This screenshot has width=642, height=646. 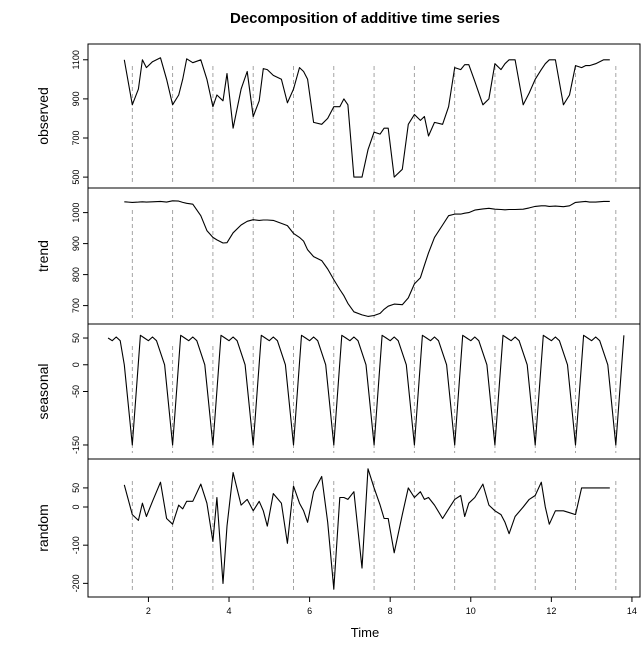 What do you see at coordinates (148, 611) in the screenshot?
I see `x-tick-label: 2` at bounding box center [148, 611].